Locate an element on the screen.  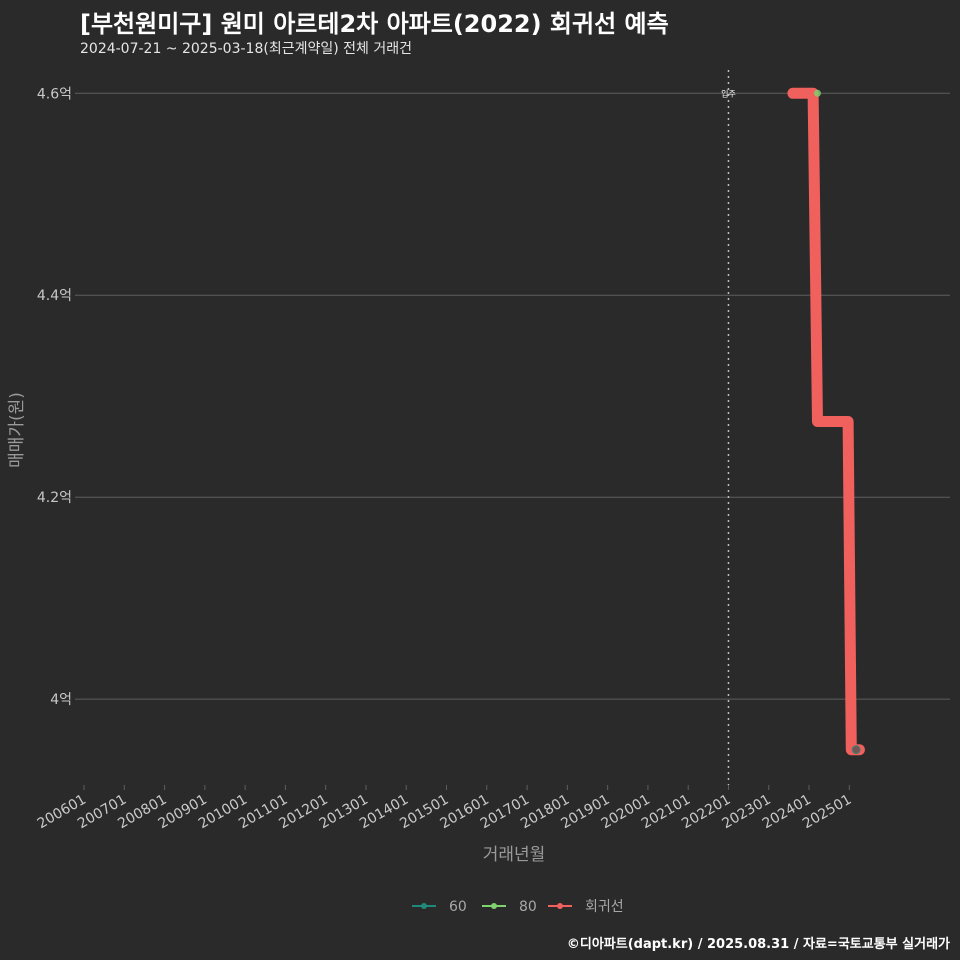
y-tick-label: 4억 is located at coordinates (61, 700).